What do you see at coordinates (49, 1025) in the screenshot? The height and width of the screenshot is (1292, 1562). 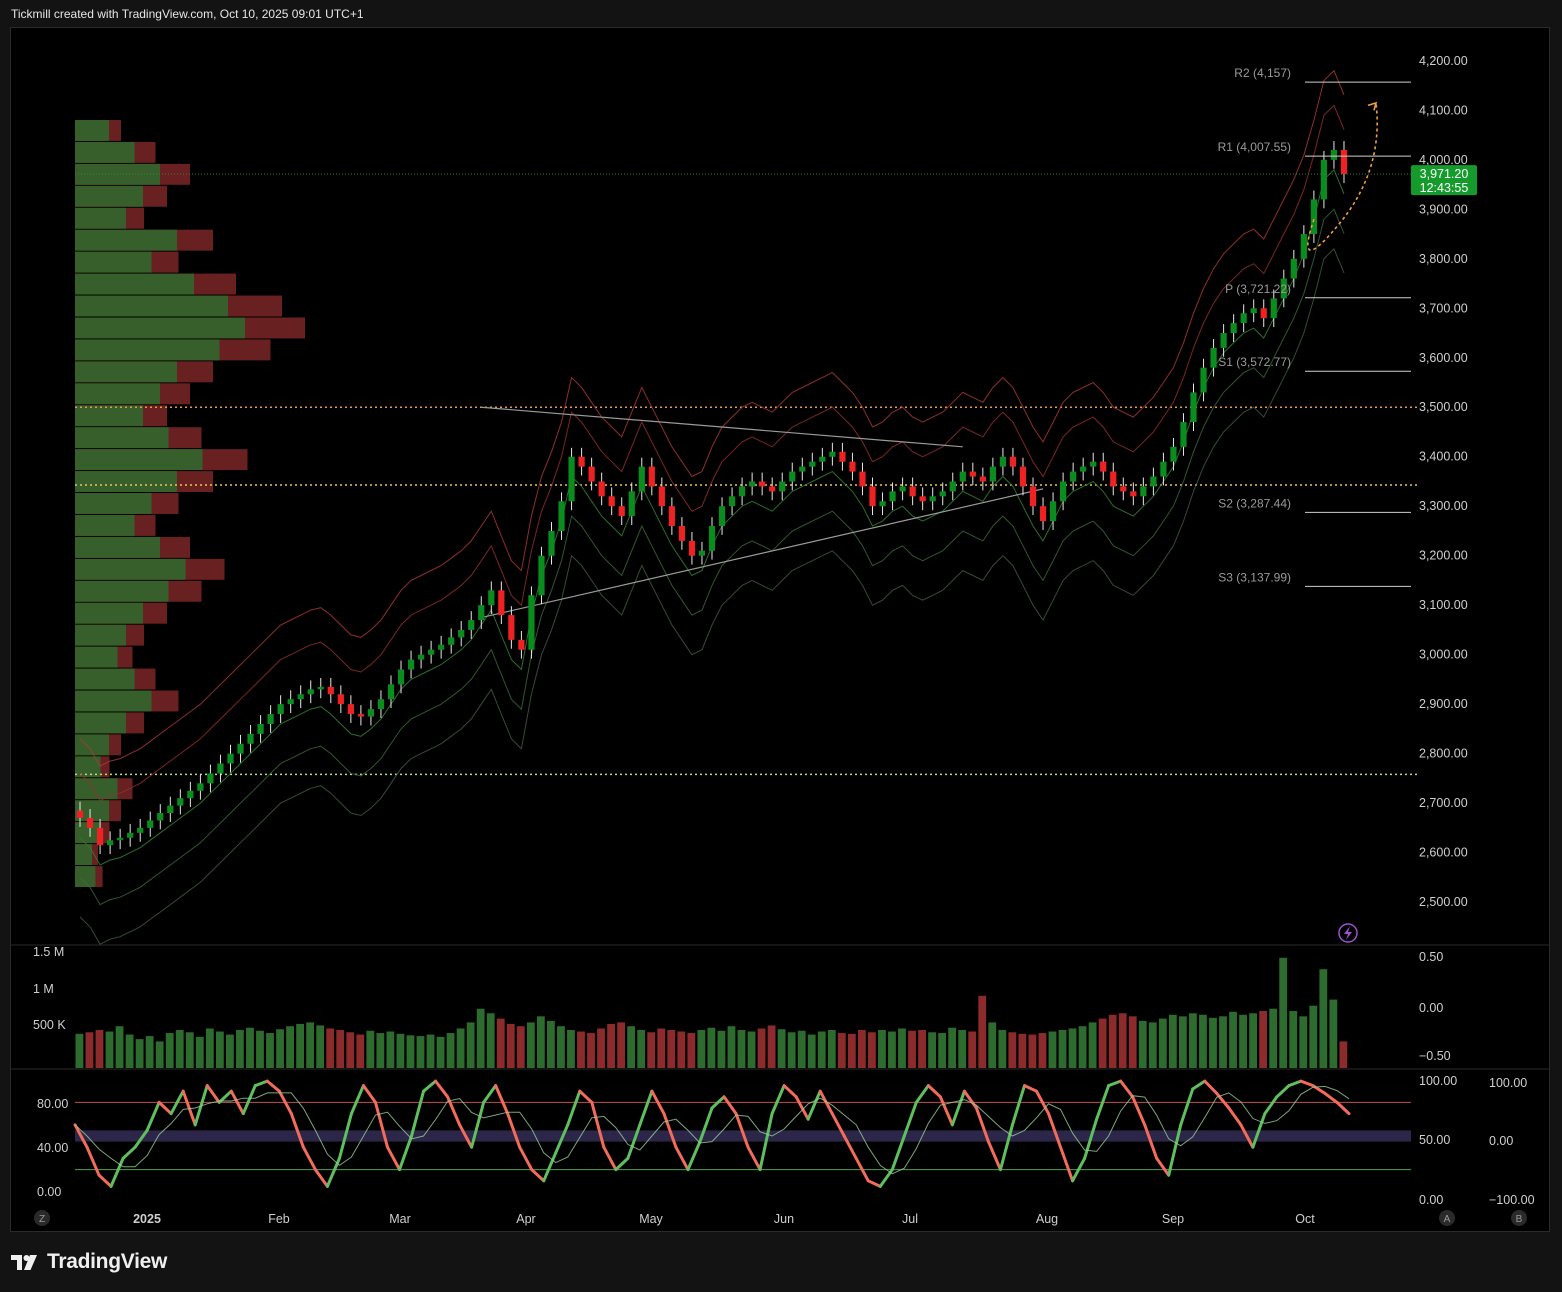 I see `volume-axis-tick: 500 K` at bounding box center [49, 1025].